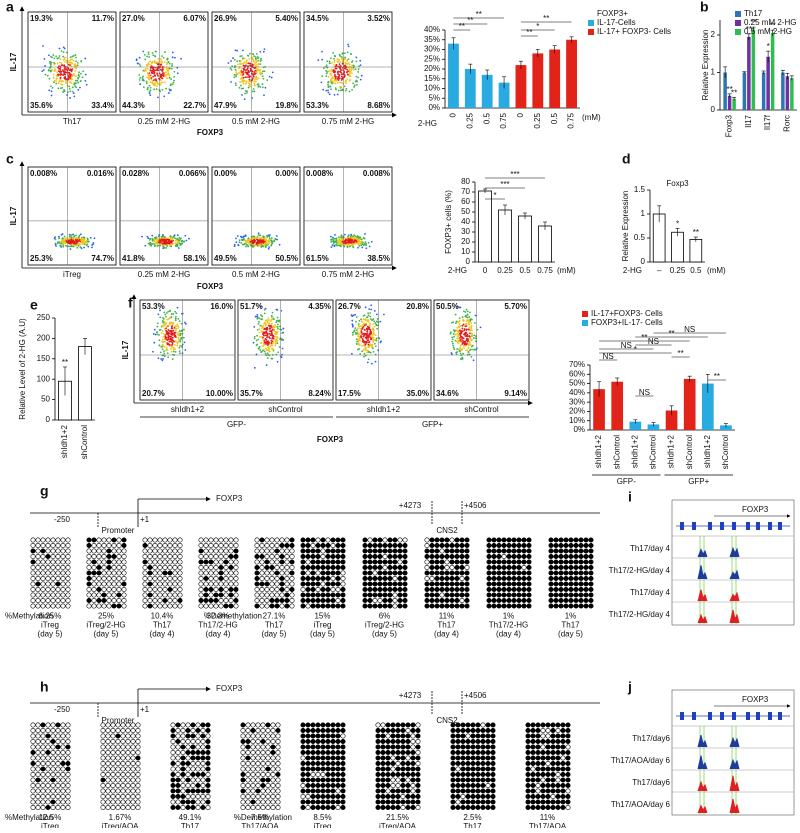 The height and width of the screenshot is (833, 800). I want to click on quadrant-percent: 0.008%, so click(43, 173).